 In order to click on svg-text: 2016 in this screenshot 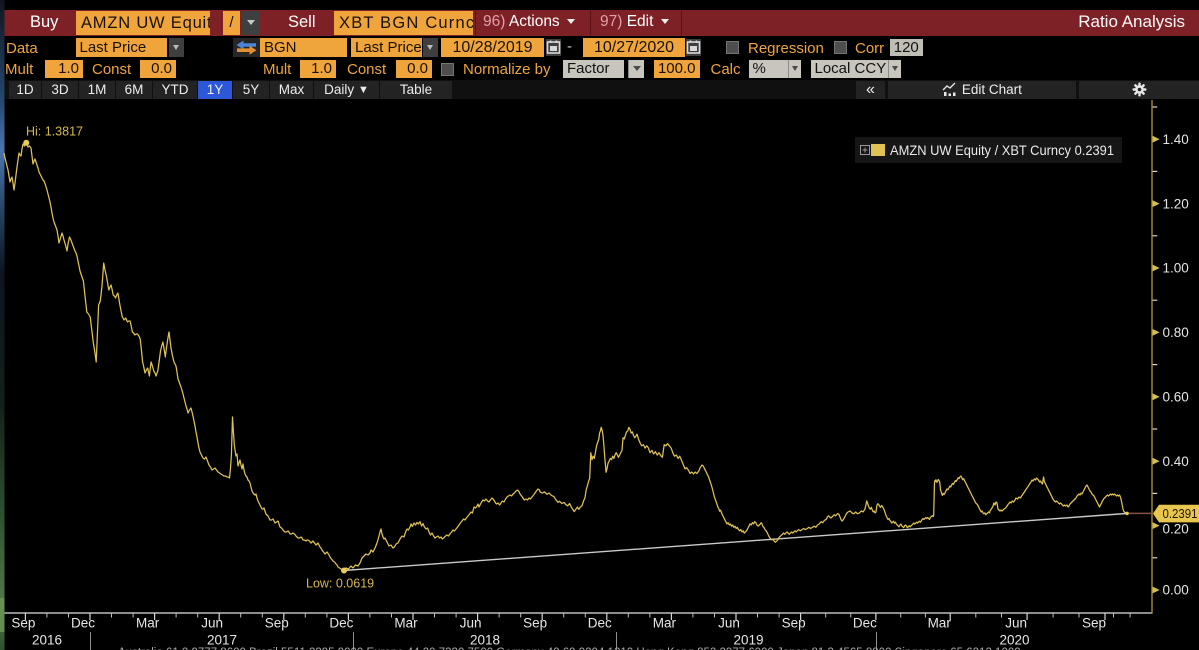, I will do `click(47, 640)`.